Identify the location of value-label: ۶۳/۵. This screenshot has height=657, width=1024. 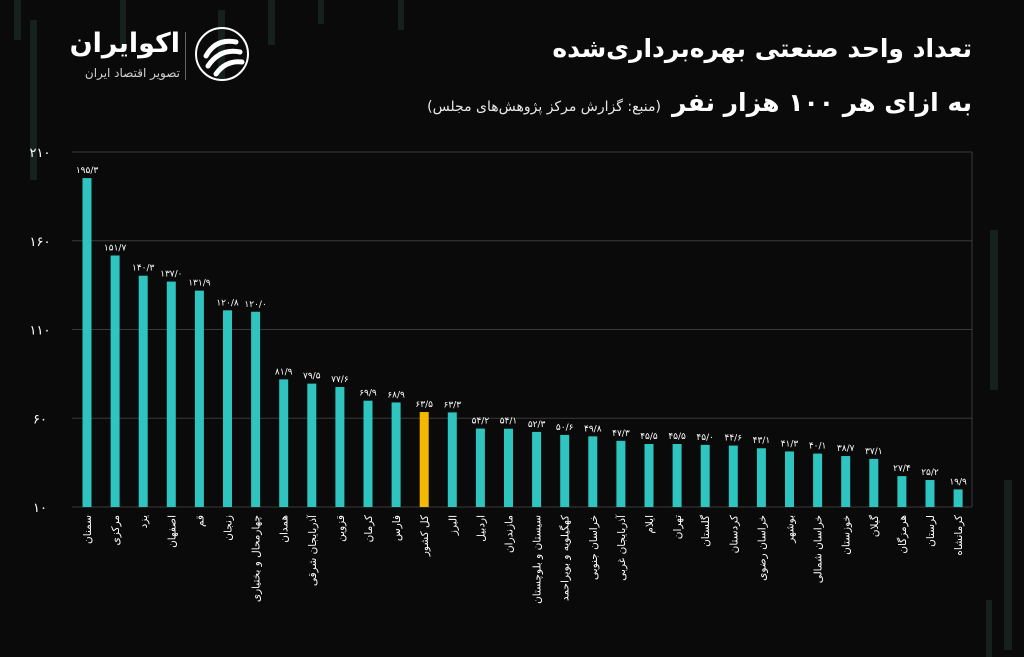
(424, 405).